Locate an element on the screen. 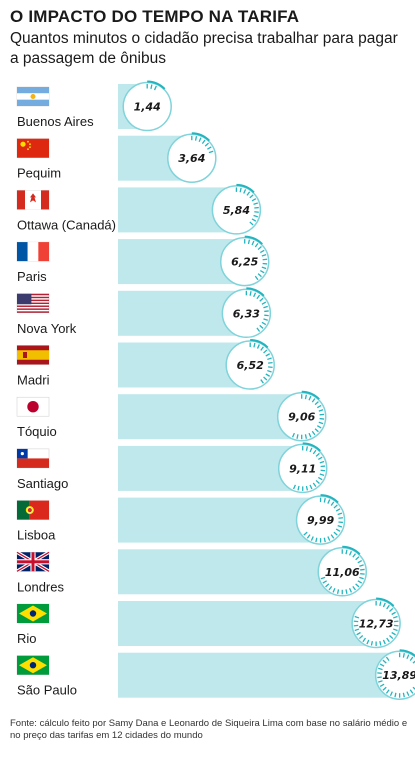  value-label: 6,52 is located at coordinates (250, 365).